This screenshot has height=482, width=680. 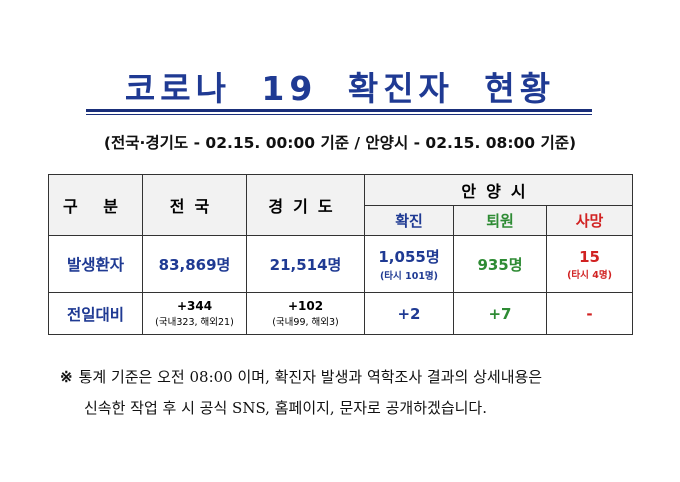 What do you see at coordinates (589, 313) in the screenshot?
I see `daily-change-anyang-death: -` at bounding box center [589, 313].